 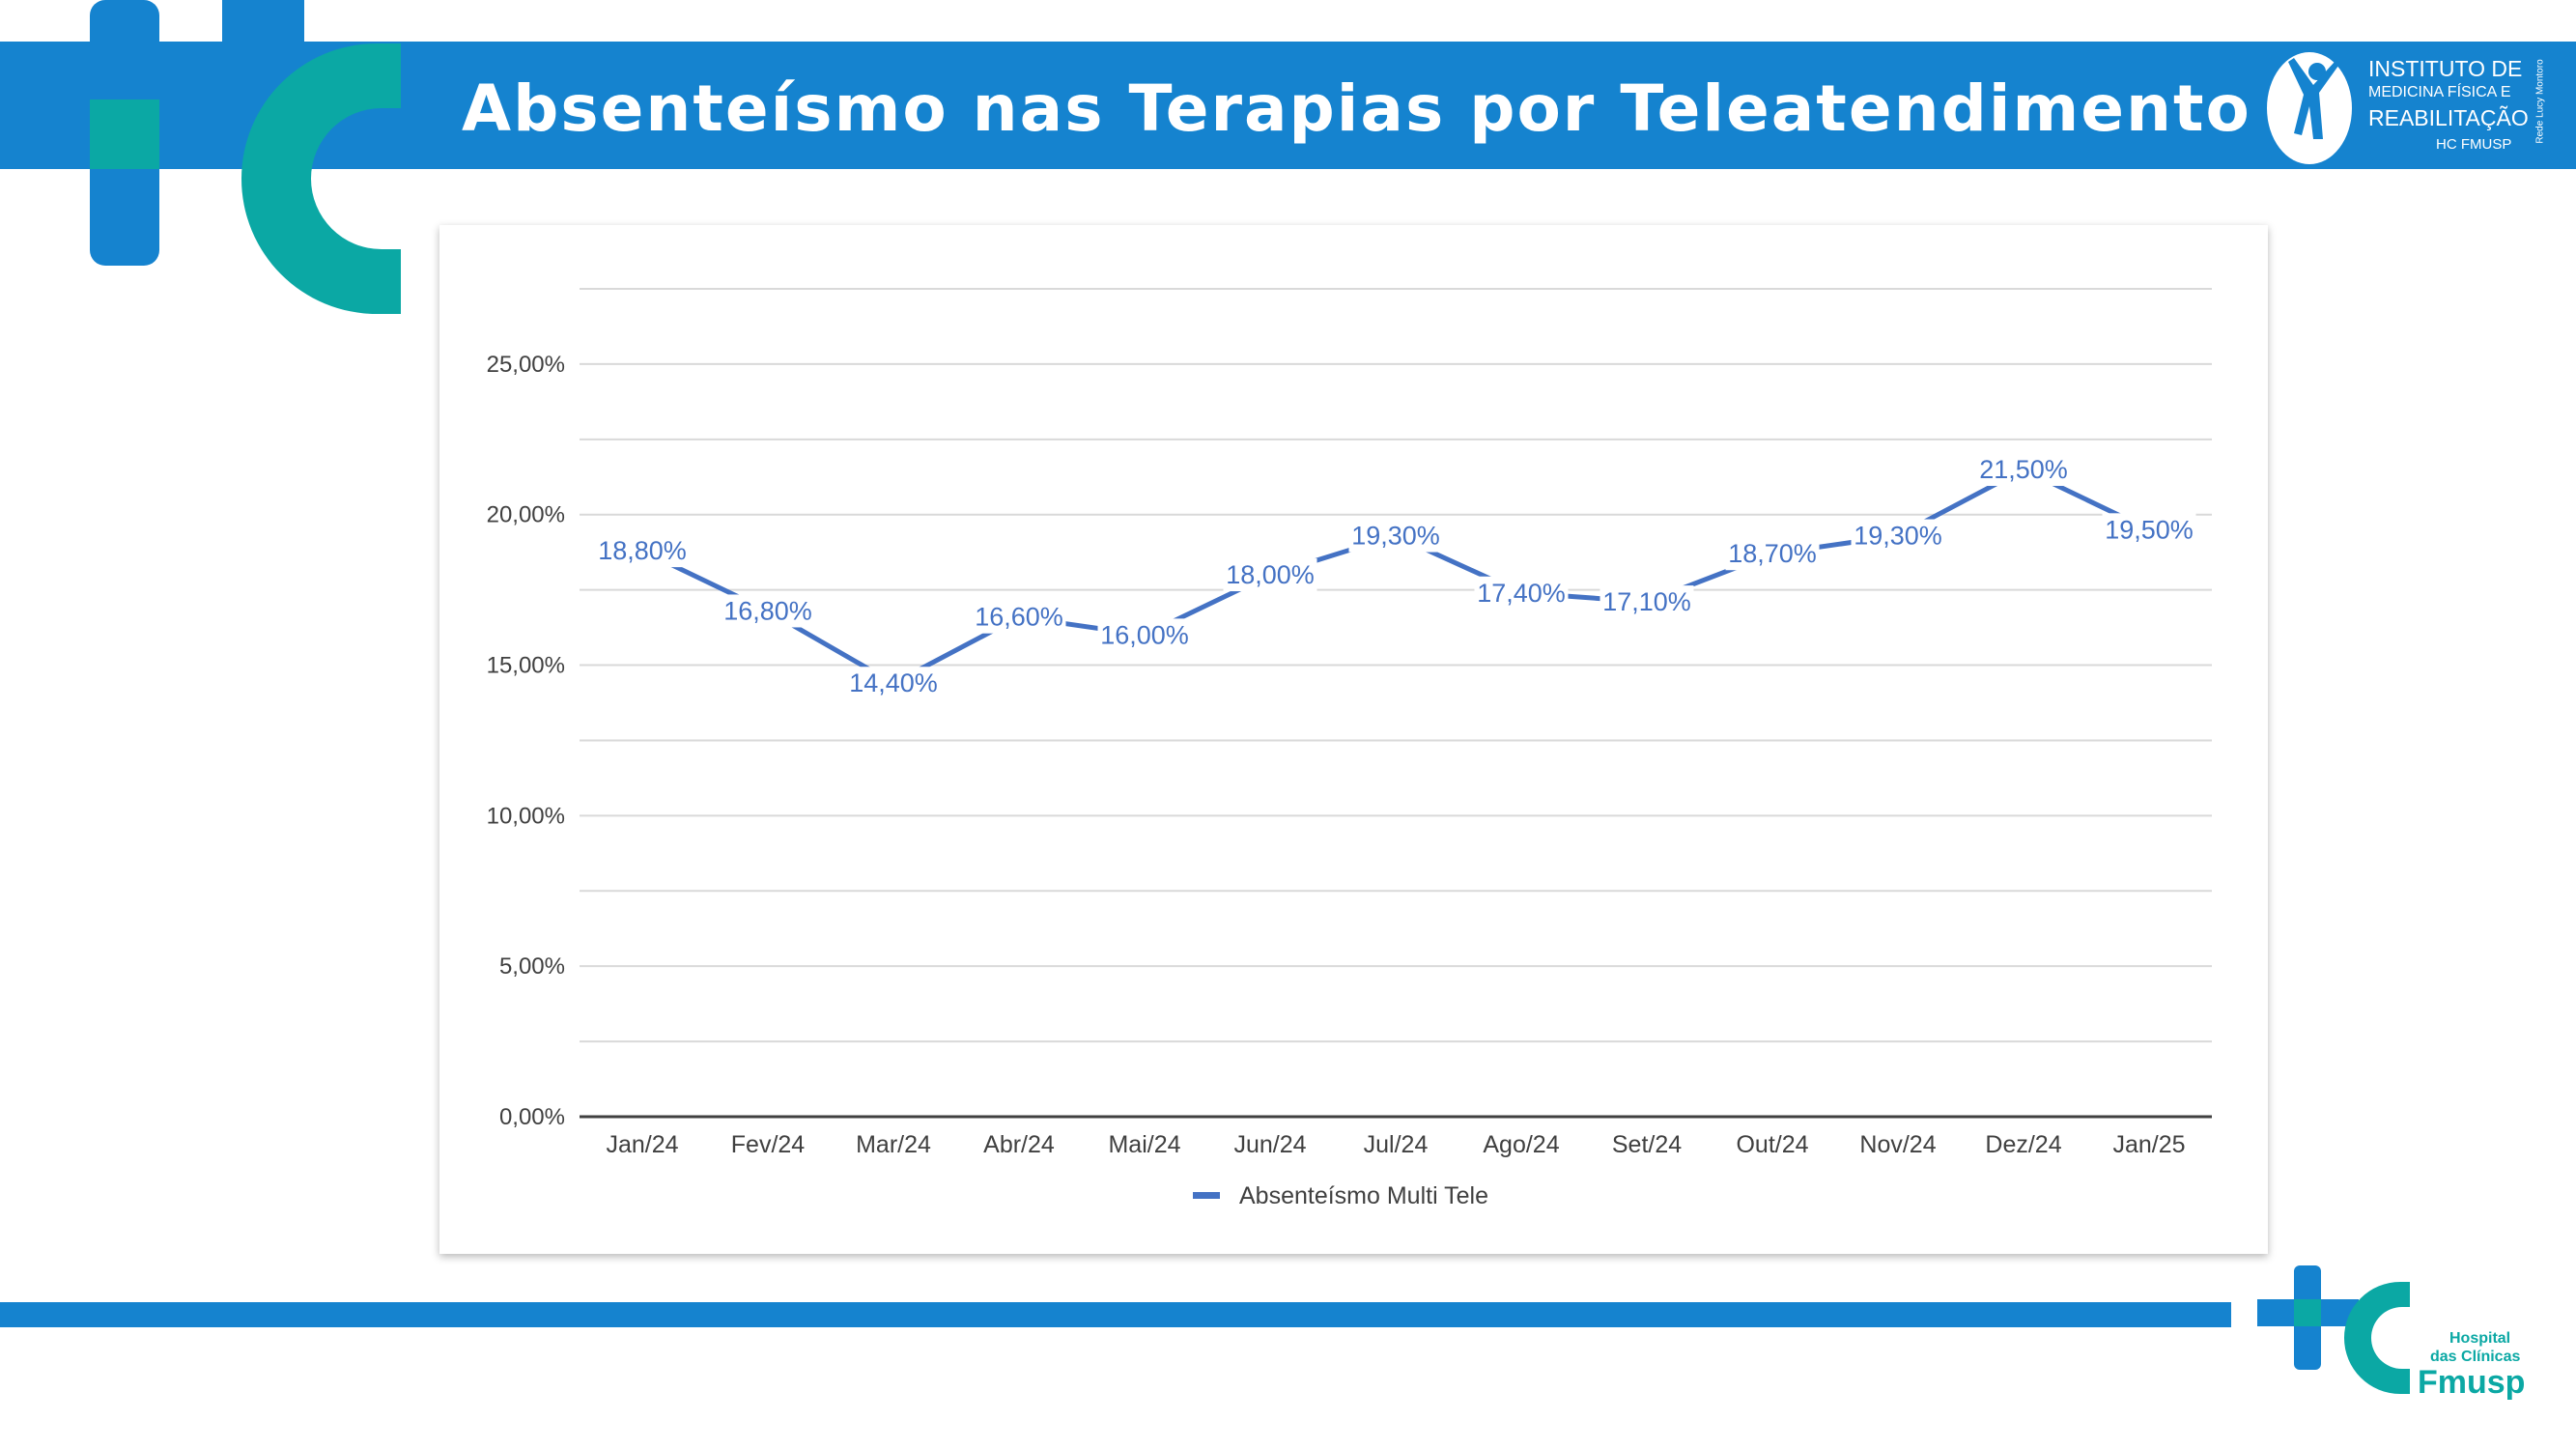 I want to click on y-tick-label: 5,00%, so click(x=532, y=966).